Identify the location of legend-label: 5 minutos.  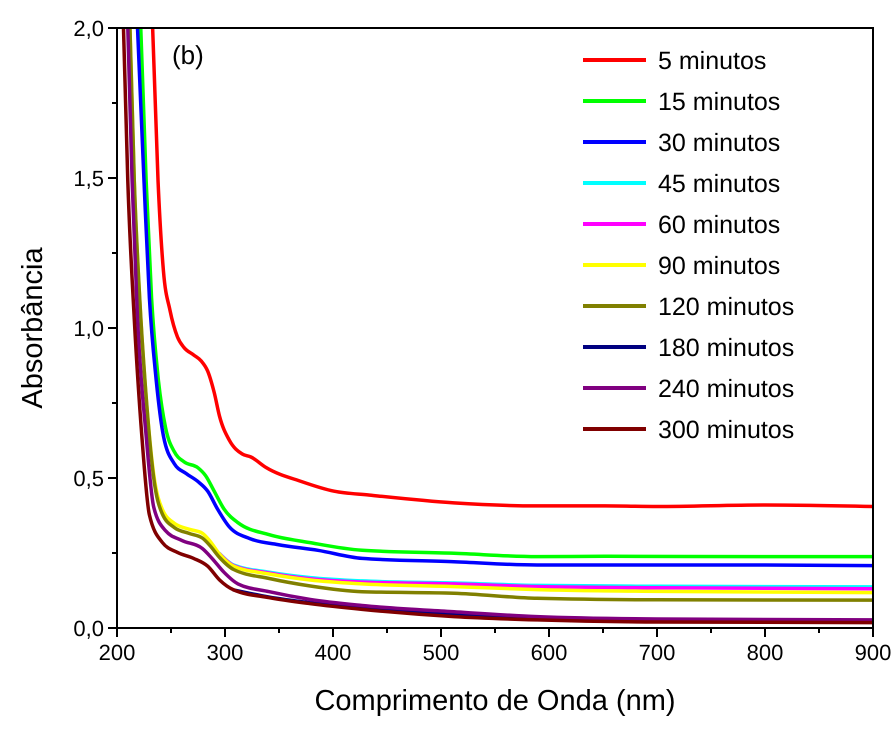
(712, 61).